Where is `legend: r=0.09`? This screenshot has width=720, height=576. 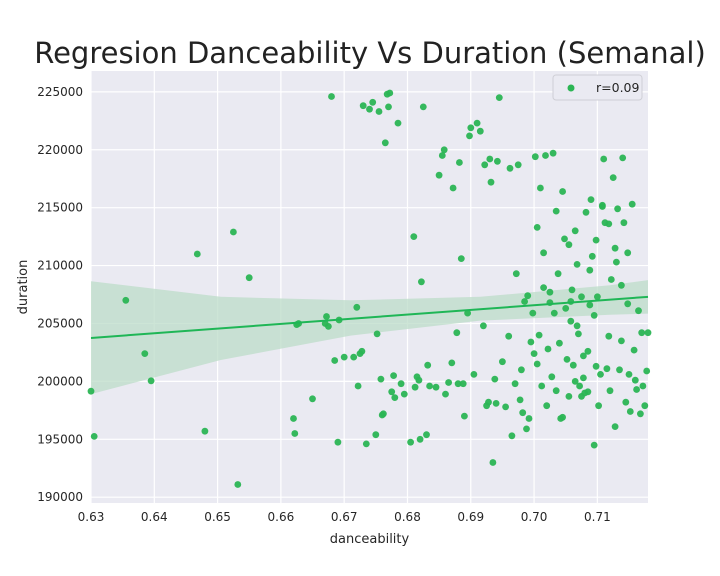
legend: r=0.09 is located at coordinates (597, 87).